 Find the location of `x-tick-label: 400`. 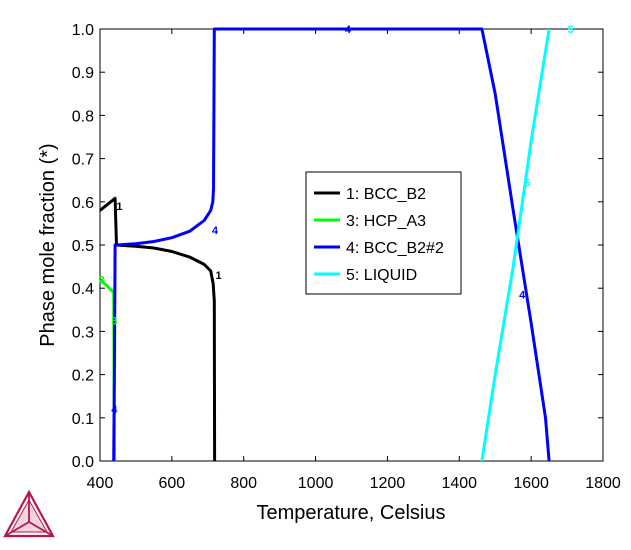

x-tick-label: 400 is located at coordinates (100, 483).